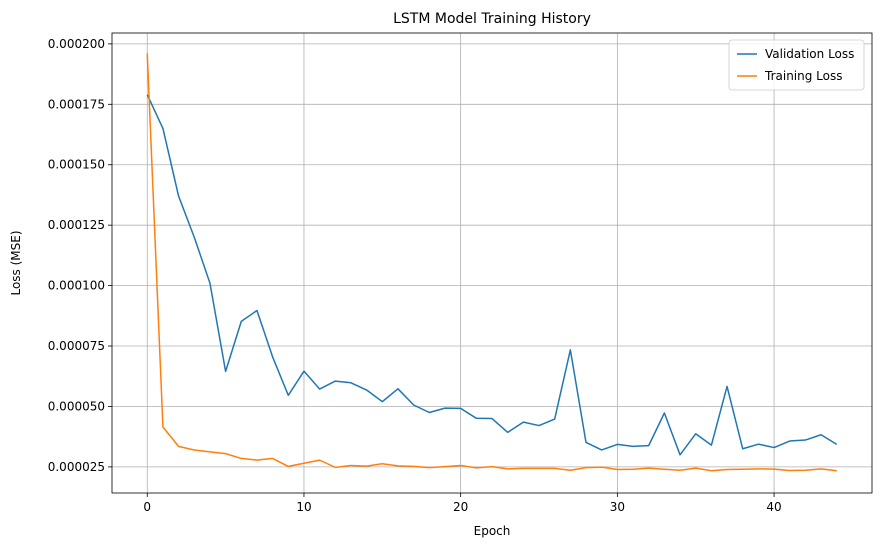 Image resolution: width=890 pixels, height=547 pixels. Describe the element at coordinates (803, 76) in the screenshot. I see `legend-label: Training Loss` at that location.